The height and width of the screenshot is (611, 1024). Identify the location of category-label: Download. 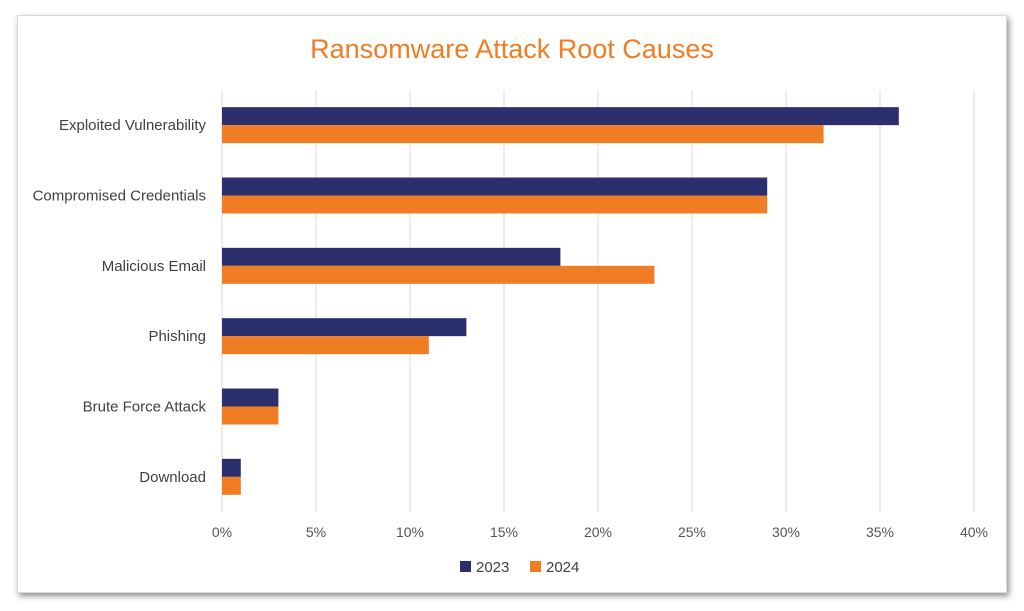
(172, 477).